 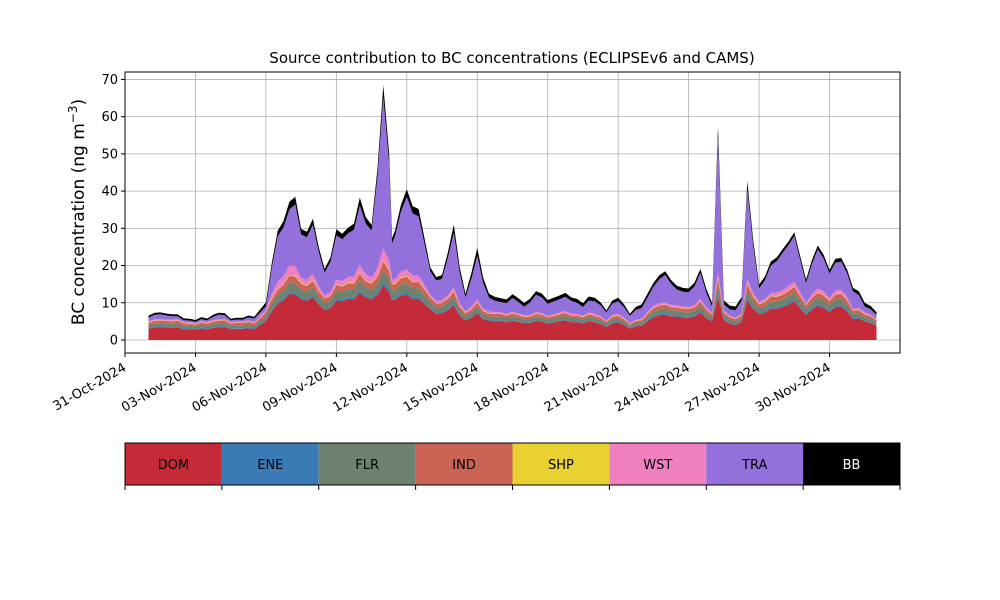 I want to click on legend-swatch-bb, so click(x=851, y=464).